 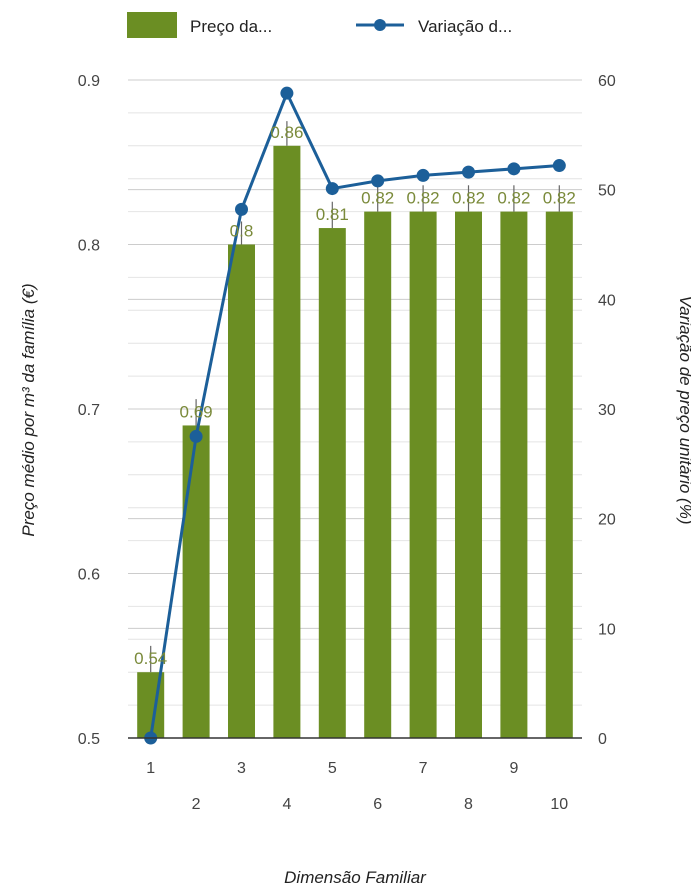 I want to click on x-tick-label-5: 5, so click(x=332, y=768).